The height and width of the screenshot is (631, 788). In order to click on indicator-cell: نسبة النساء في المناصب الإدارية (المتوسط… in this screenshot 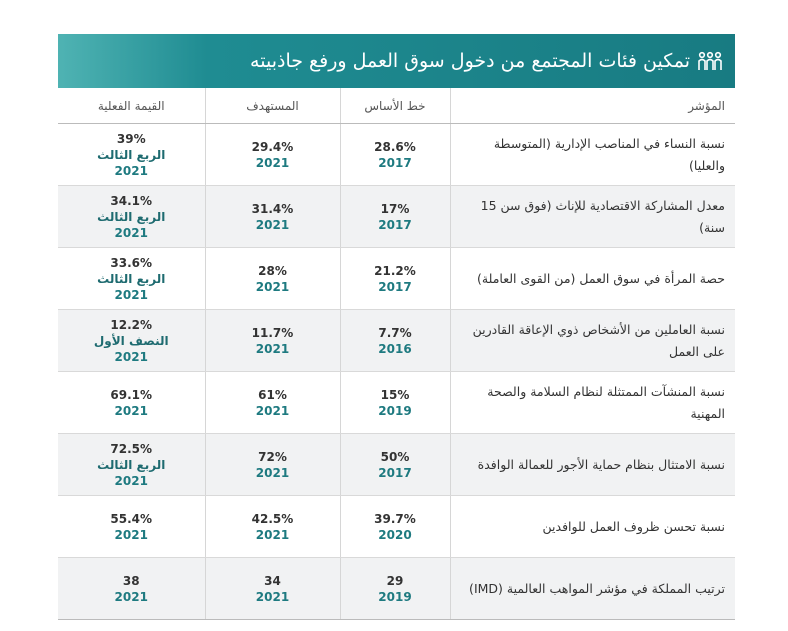, I will do `click(592, 154)`.